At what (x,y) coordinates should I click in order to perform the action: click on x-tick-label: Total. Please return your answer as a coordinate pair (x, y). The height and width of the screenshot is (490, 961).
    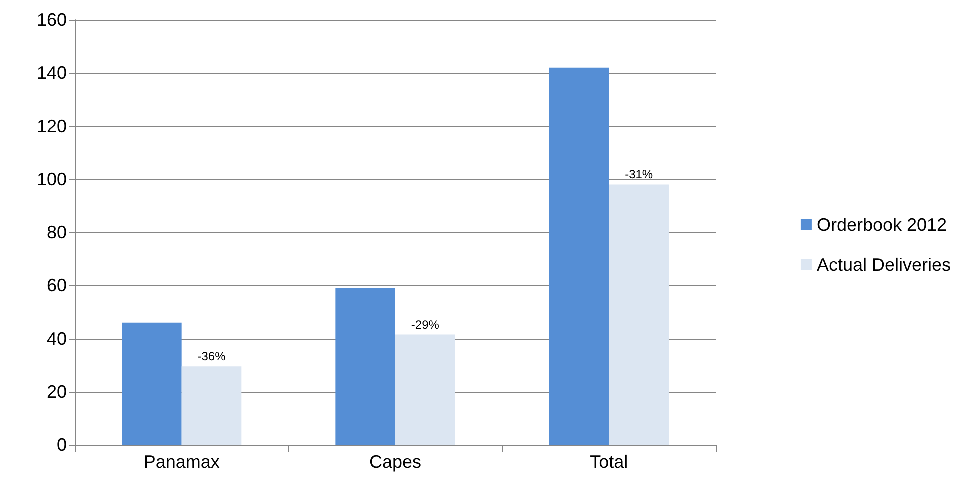
    Looking at the image, I should click on (609, 462).